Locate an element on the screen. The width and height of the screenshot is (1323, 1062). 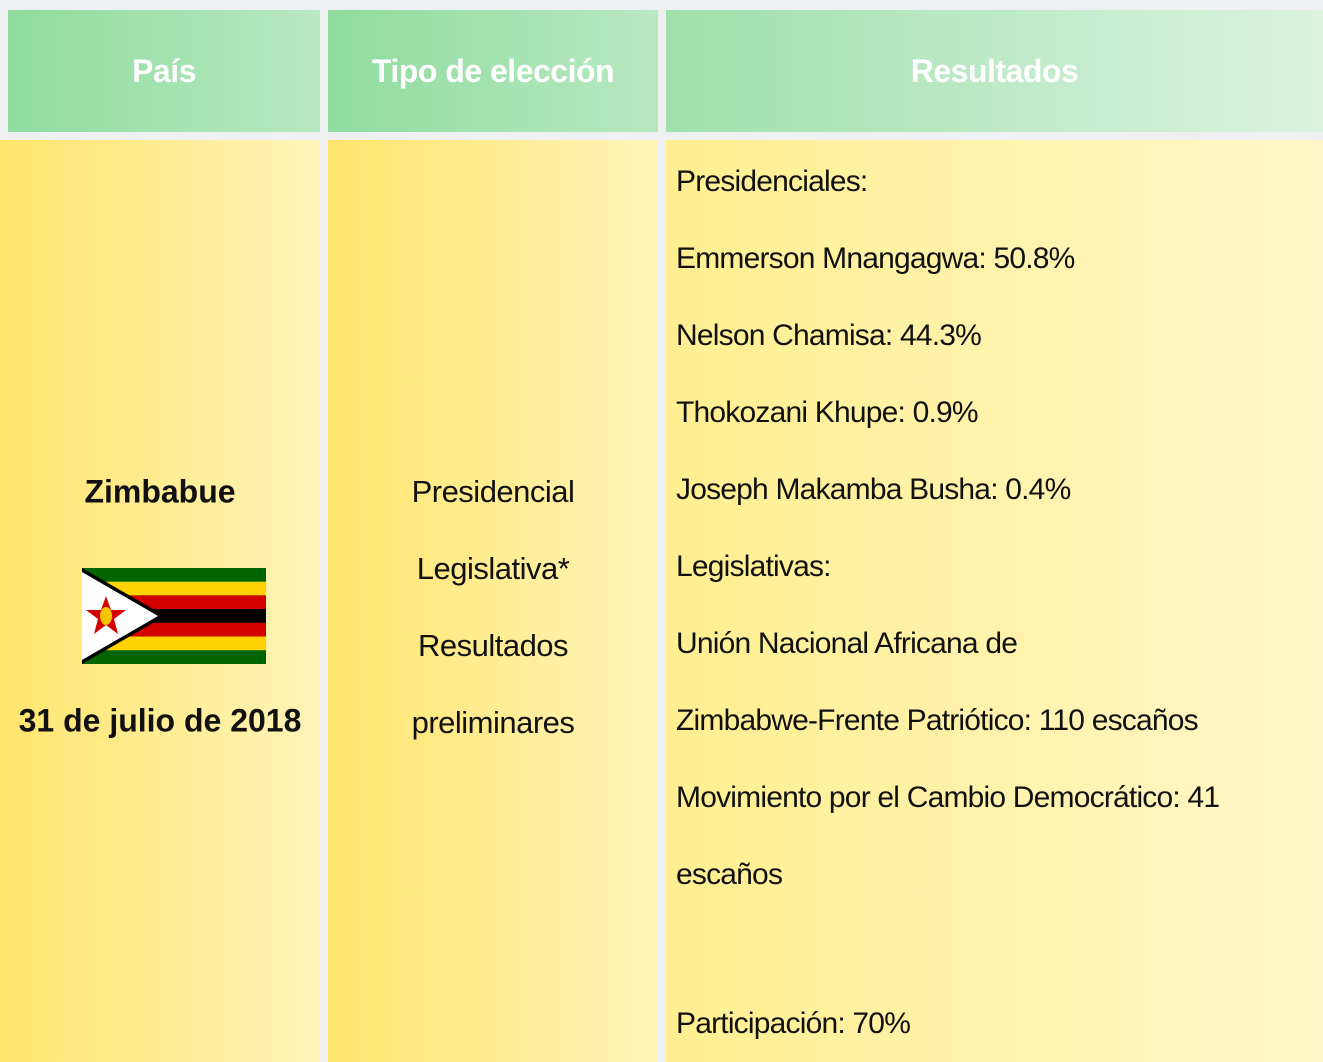
type-line: preliminares is located at coordinates (493, 722).